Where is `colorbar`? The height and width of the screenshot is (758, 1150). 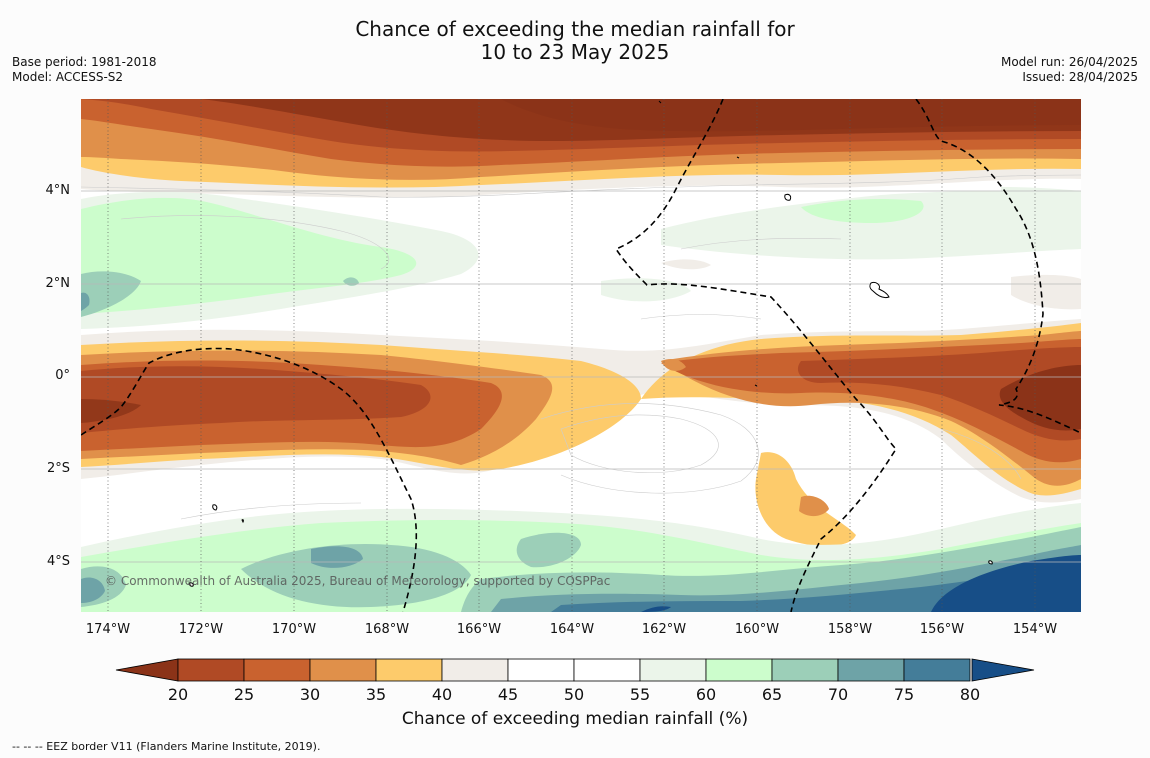 colorbar is located at coordinates (575, 670).